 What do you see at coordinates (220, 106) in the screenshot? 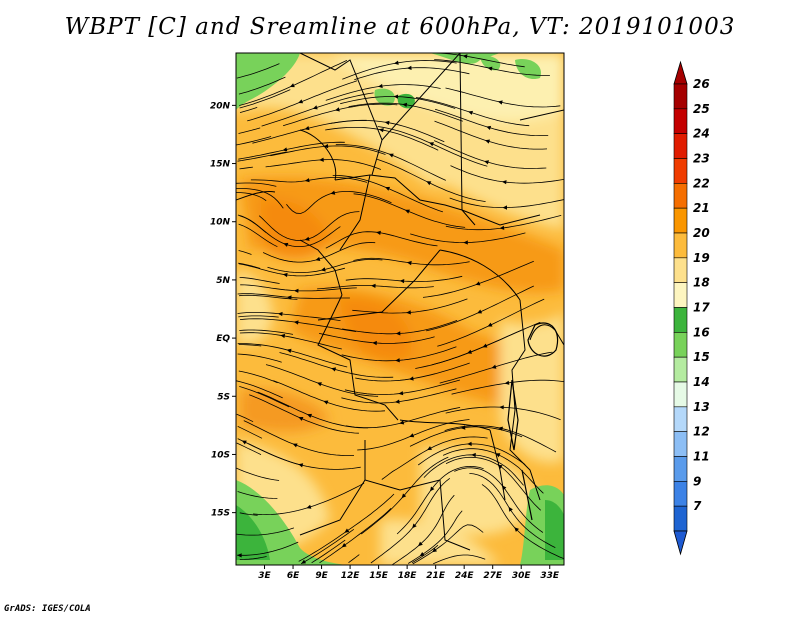
I see `lat-tick-label: 20N` at bounding box center [220, 106].